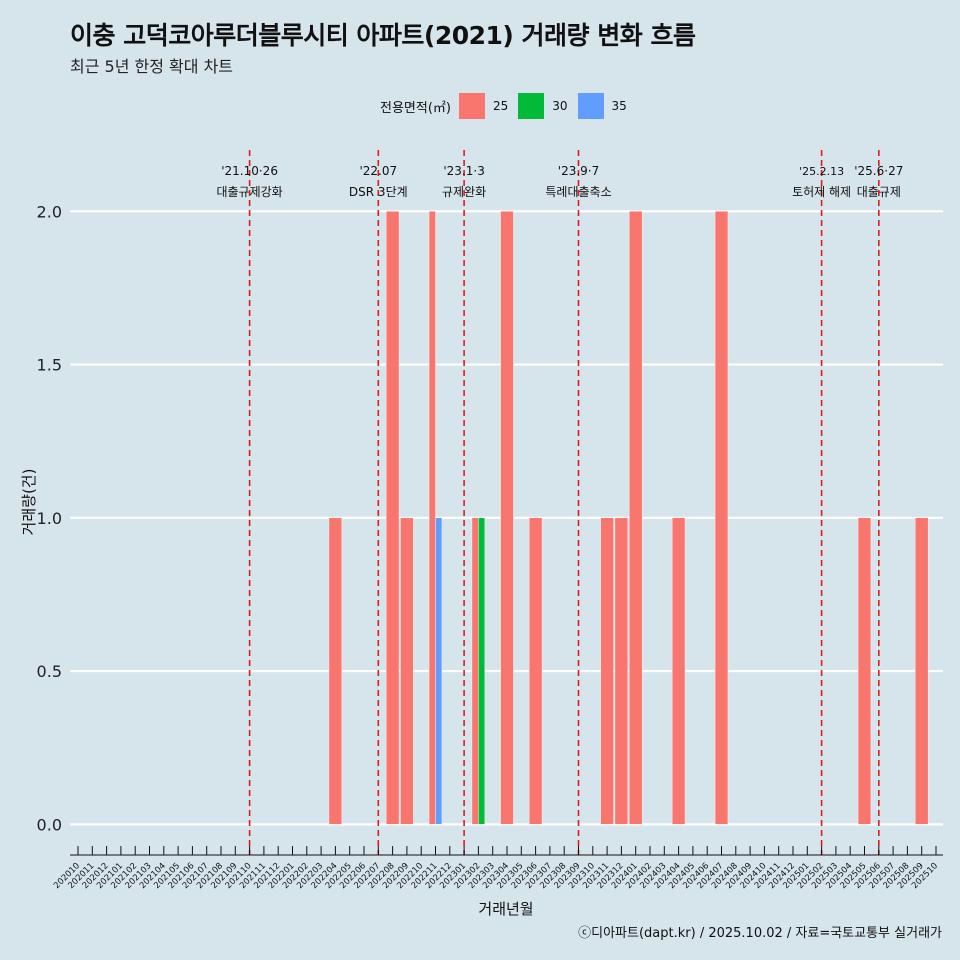  I want to click on chart-title: 이충 고덕코아루더블루시티 아파트(2021) 거래량 변화 흐름, so click(383, 35).